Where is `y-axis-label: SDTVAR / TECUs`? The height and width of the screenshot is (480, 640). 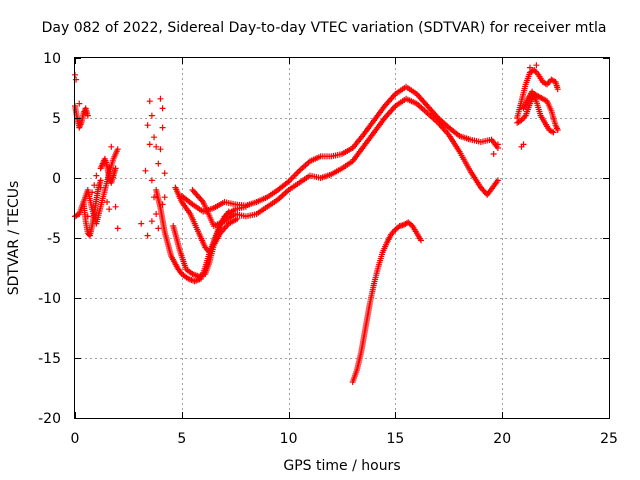
y-axis-label: SDTVAR / TECUs is located at coordinates (14, 238).